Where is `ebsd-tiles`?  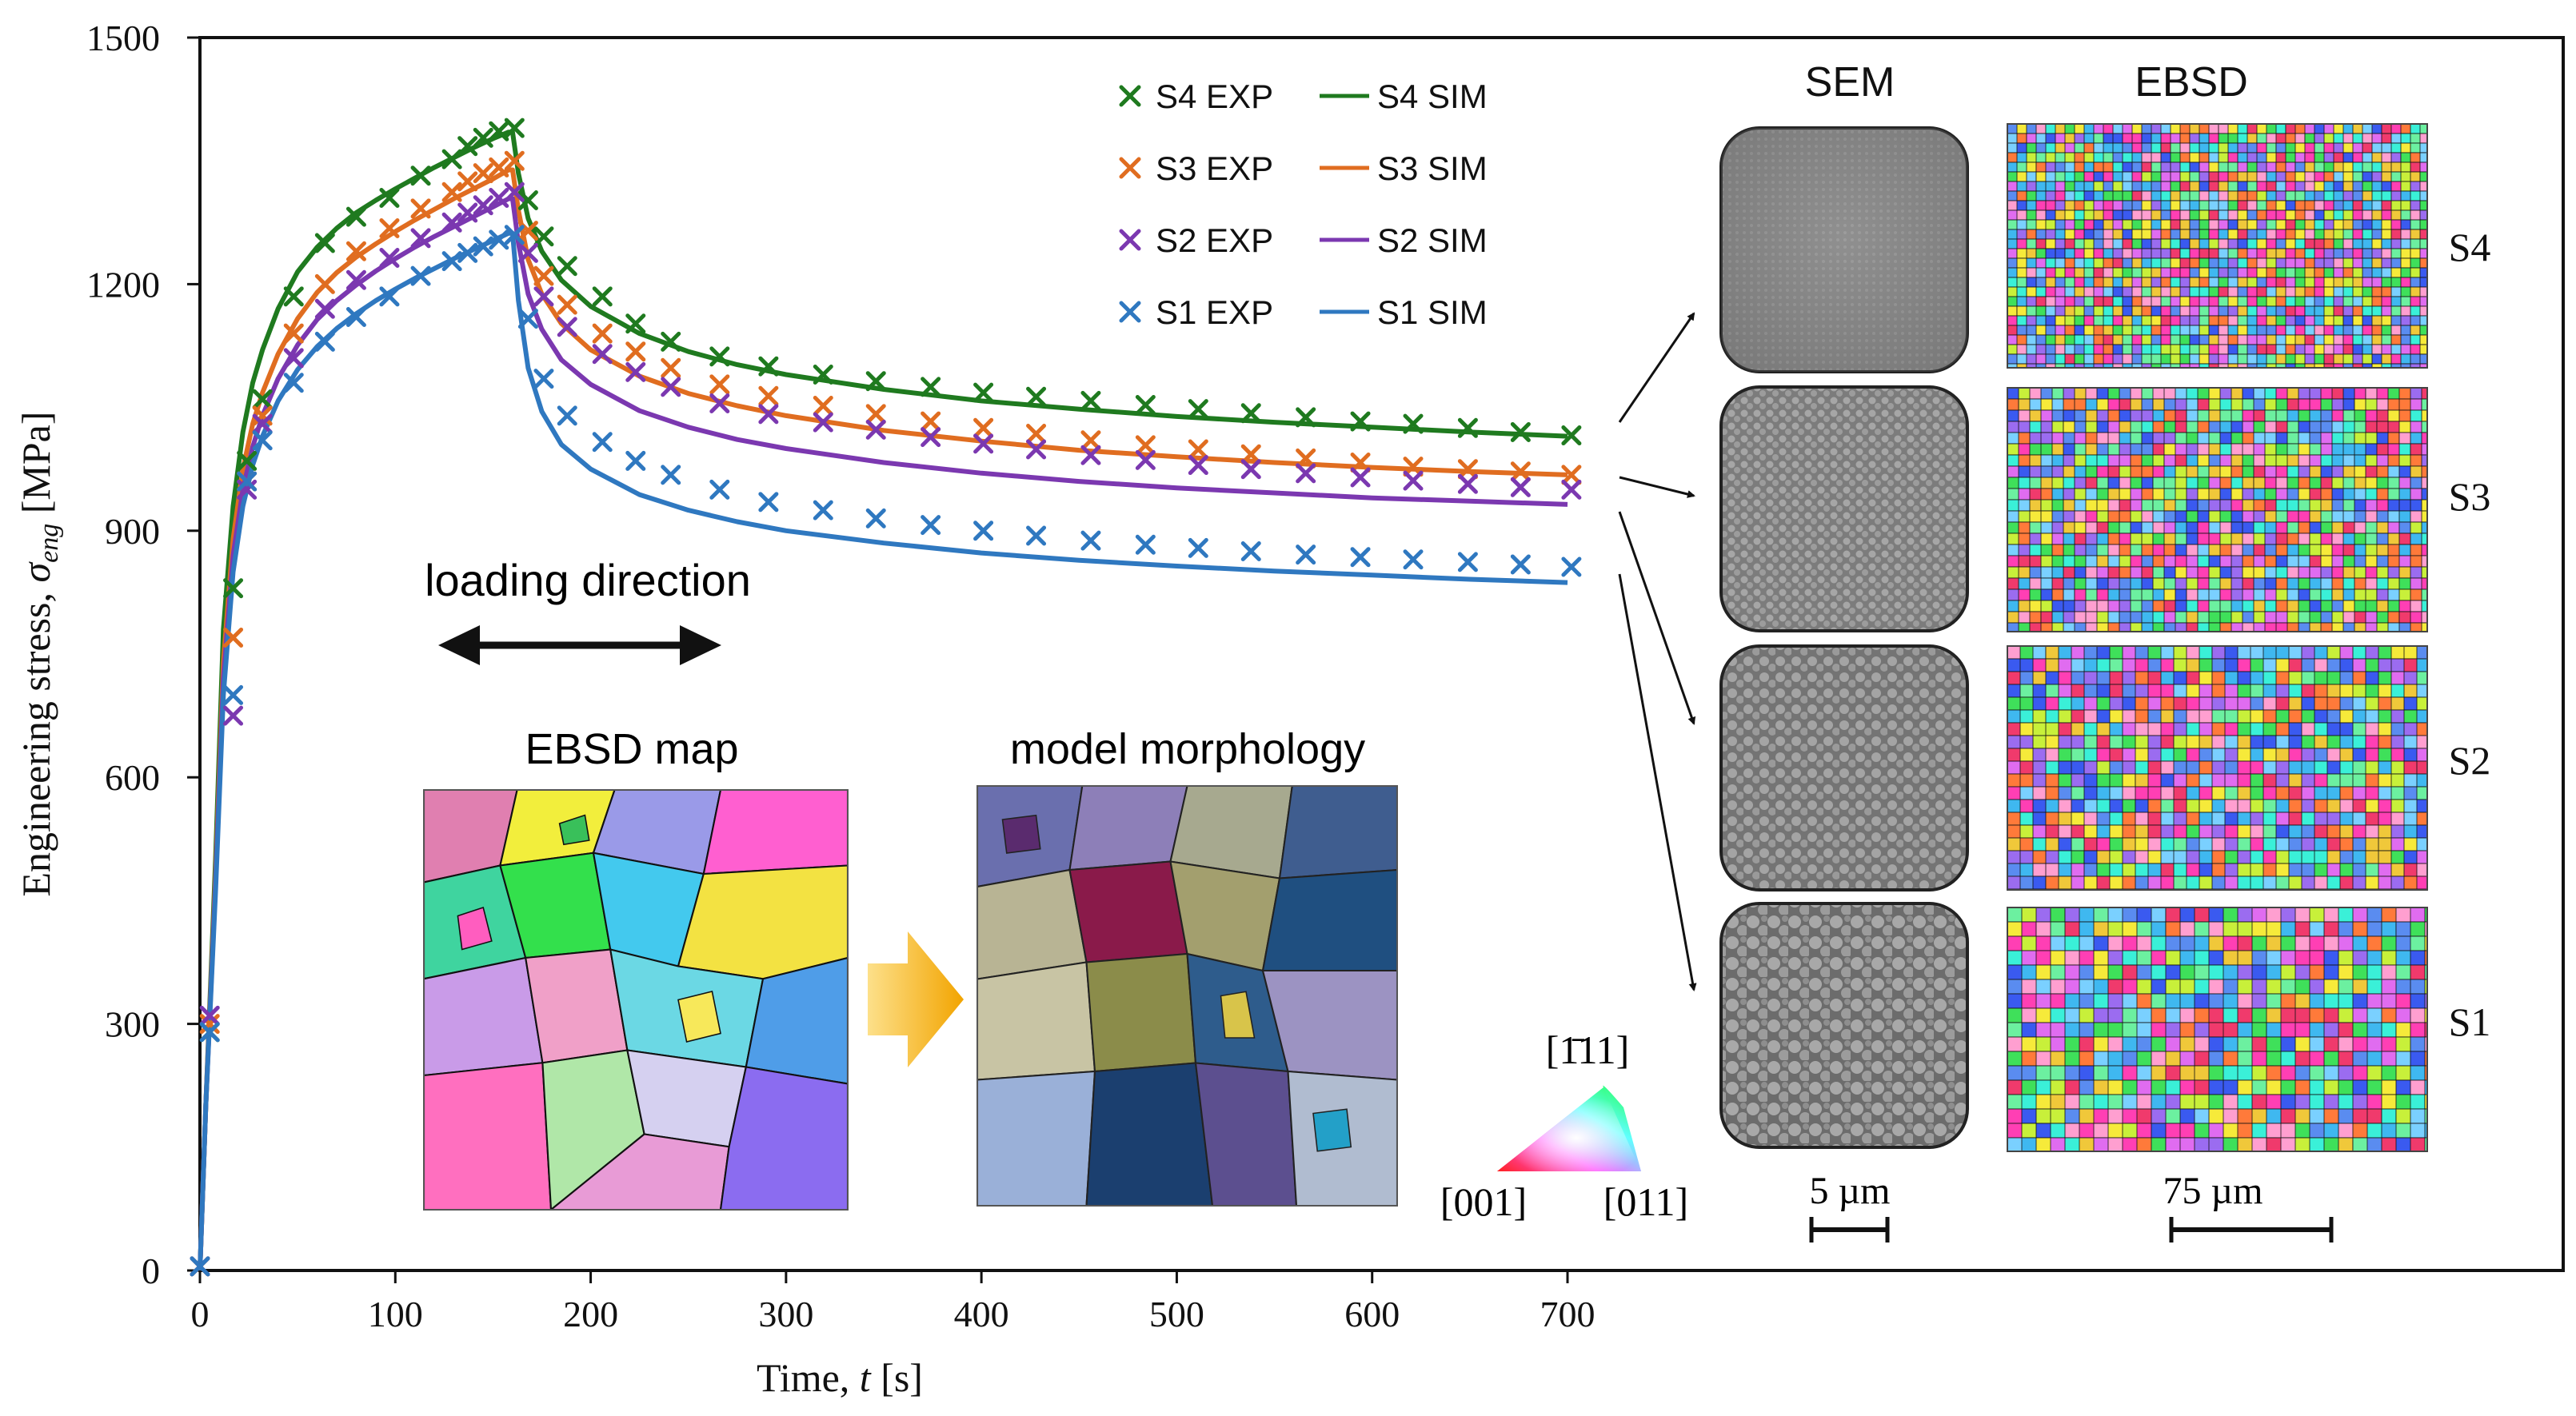
ebsd-tiles is located at coordinates (2218, 637).